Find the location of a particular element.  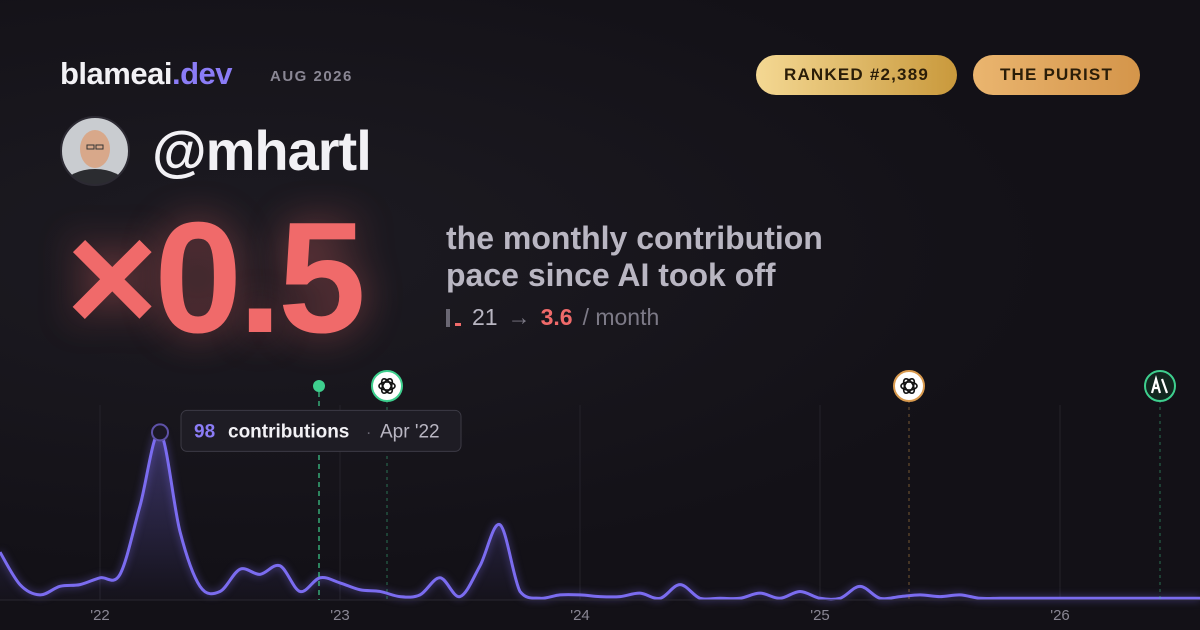

after-value: 3.6 is located at coordinates (556, 317).